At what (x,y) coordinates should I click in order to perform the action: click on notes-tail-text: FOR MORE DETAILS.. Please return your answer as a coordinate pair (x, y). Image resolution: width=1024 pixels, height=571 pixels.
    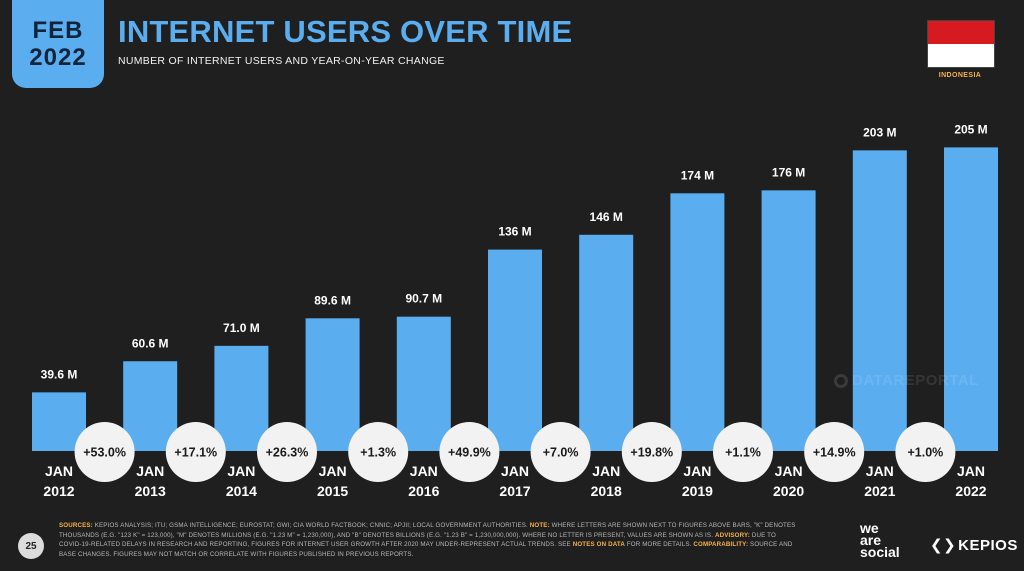
    Looking at the image, I should click on (659, 544).